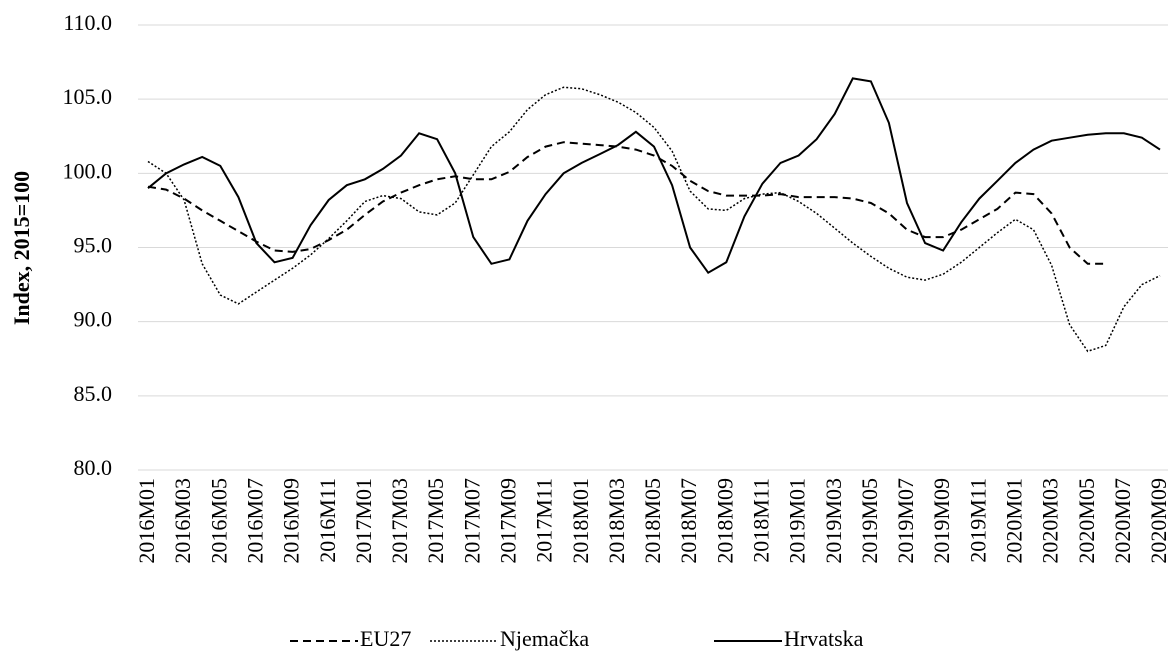 The width and height of the screenshot is (1173, 657). What do you see at coordinates (905, 521) in the screenshot?
I see `x-tick-label: 2019M07` at bounding box center [905, 521].